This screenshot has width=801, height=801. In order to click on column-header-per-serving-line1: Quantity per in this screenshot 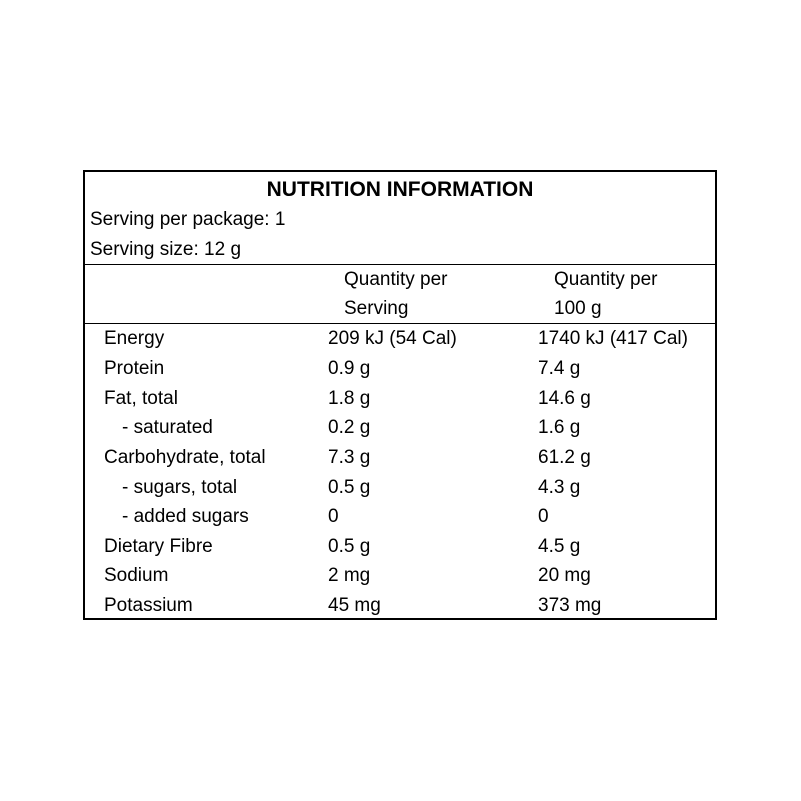, I will do `click(396, 279)`.